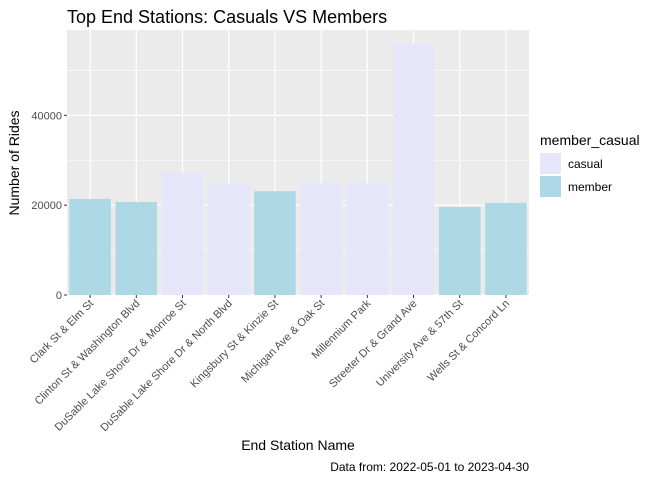 Image resolution: width=672 pixels, height=480 pixels. I want to click on y-tick-label: 20000, so click(46, 206).